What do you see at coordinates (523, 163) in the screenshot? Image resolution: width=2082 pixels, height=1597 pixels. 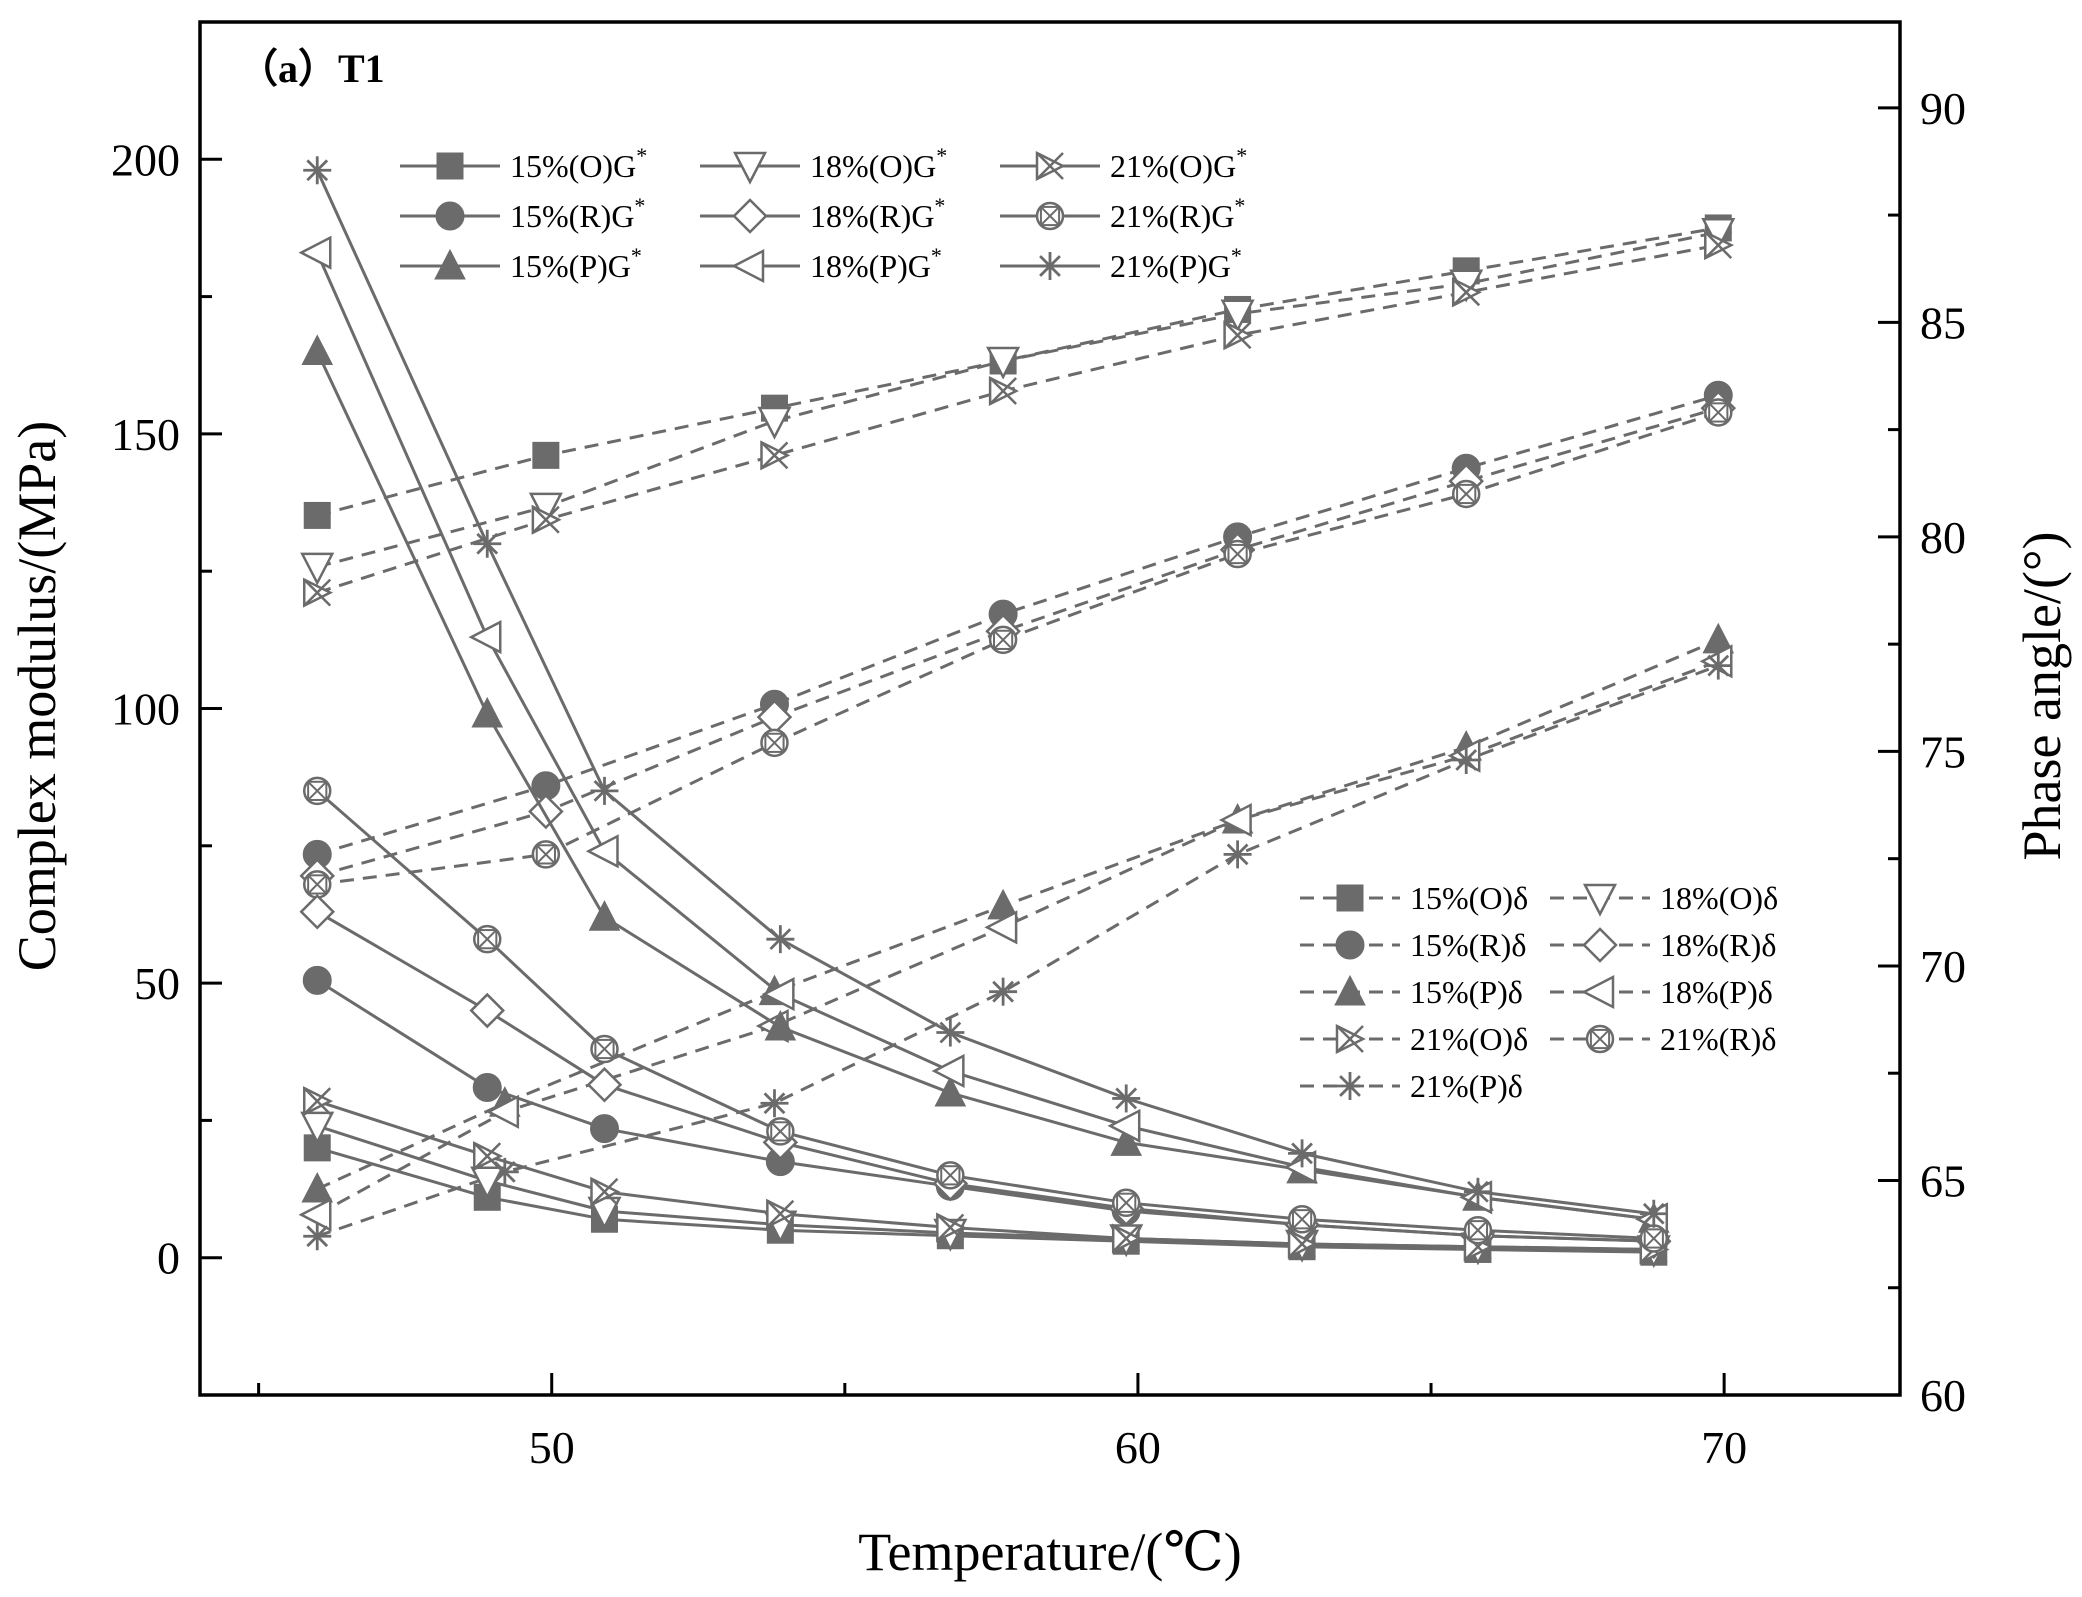 I see `legend-entry-modulus: 15%(O)G*` at bounding box center [523, 163].